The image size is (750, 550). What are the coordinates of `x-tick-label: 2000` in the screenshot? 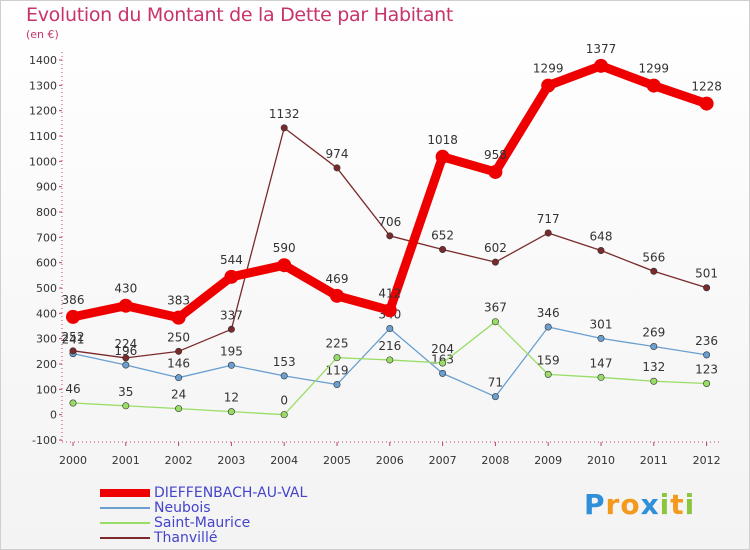 It's located at (73, 460).